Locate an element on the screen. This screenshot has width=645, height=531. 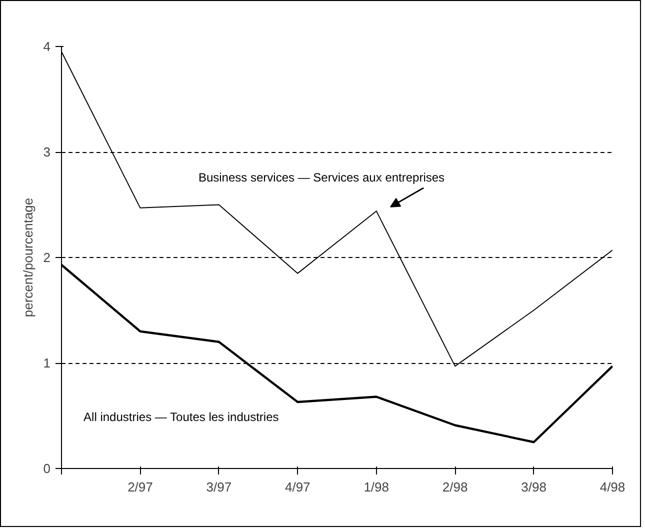
y-tick-label: 0 is located at coordinates (47, 468).